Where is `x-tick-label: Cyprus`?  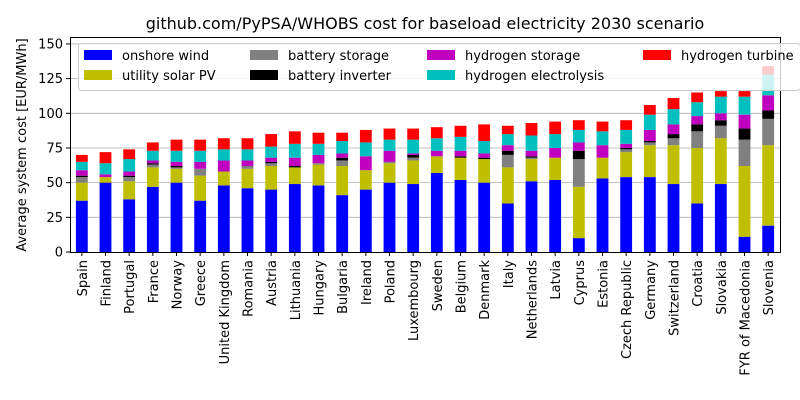 x-tick-label: Cyprus is located at coordinates (580, 283).